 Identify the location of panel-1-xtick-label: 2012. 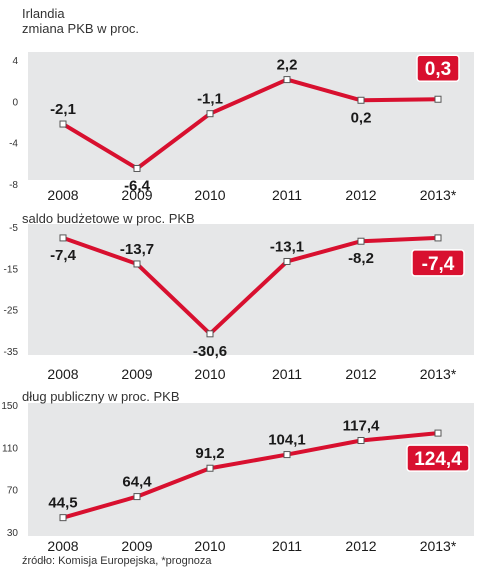
(360, 195).